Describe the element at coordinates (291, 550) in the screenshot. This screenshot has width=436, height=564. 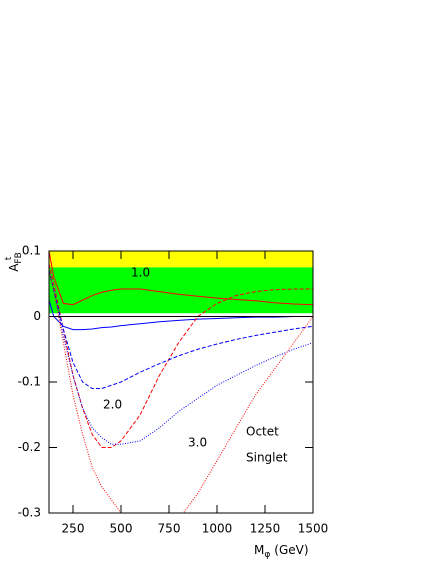
I see `x-label-rest: (GeV)` at that location.